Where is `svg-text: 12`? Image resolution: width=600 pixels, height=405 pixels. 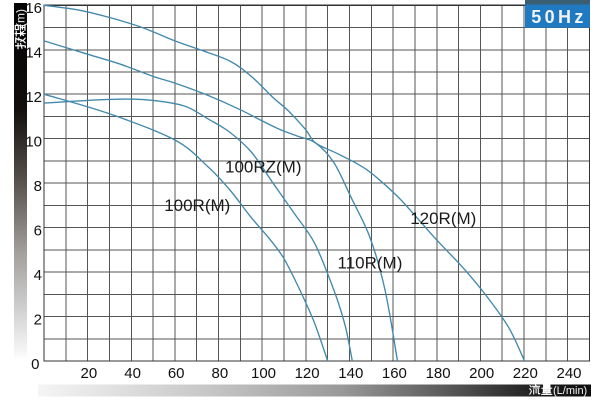
svg-text: 12 is located at coordinates (33, 97).